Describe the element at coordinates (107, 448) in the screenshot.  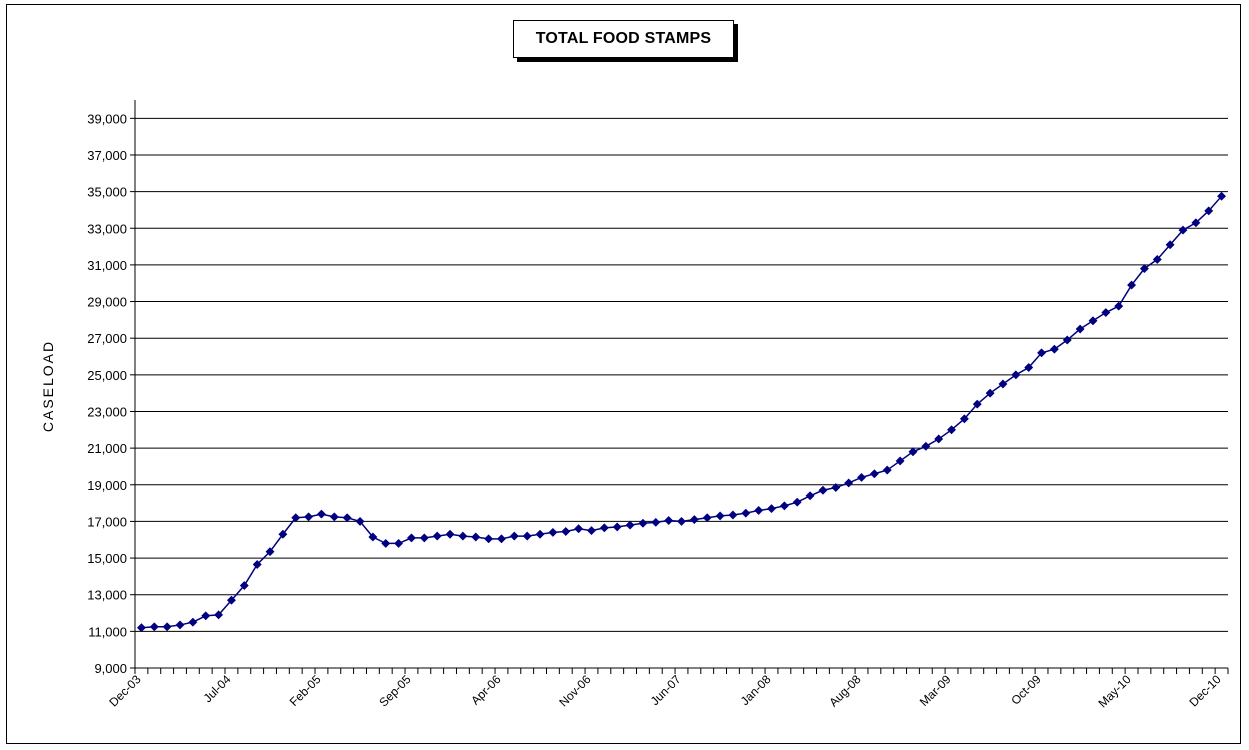
I see `y-tick-label: 21,000` at that location.